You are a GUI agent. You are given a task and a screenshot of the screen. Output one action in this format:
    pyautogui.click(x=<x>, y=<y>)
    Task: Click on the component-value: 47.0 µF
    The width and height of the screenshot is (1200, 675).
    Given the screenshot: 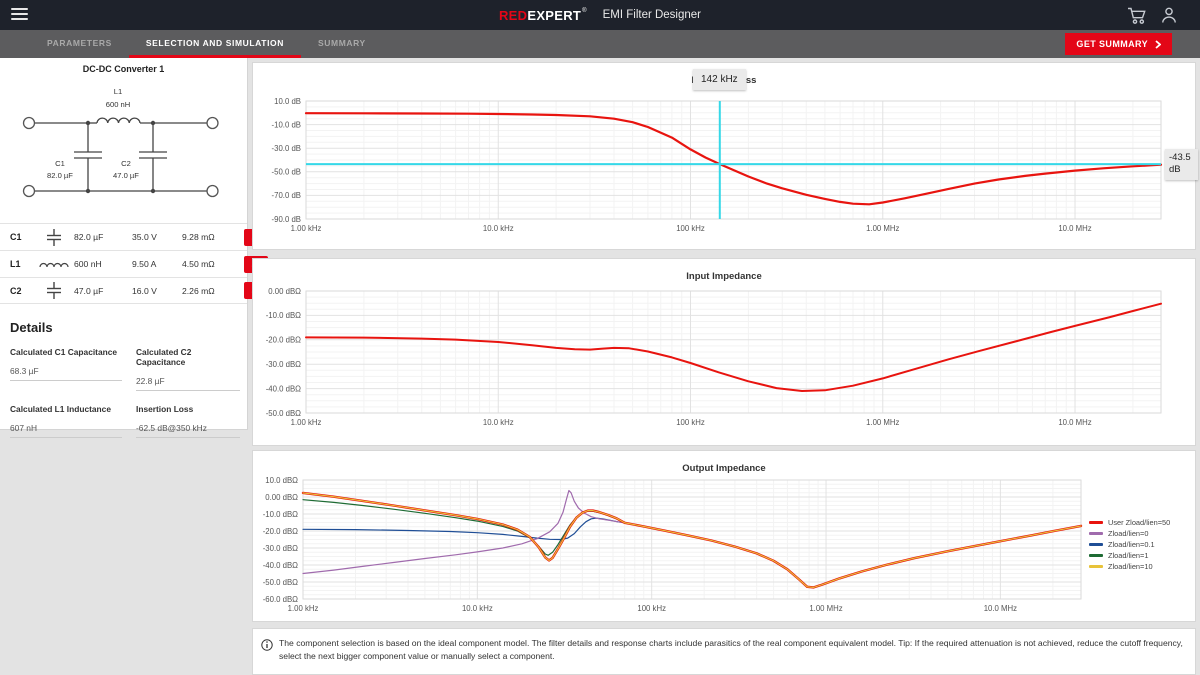 What is the action you would take?
    pyautogui.click(x=89, y=290)
    